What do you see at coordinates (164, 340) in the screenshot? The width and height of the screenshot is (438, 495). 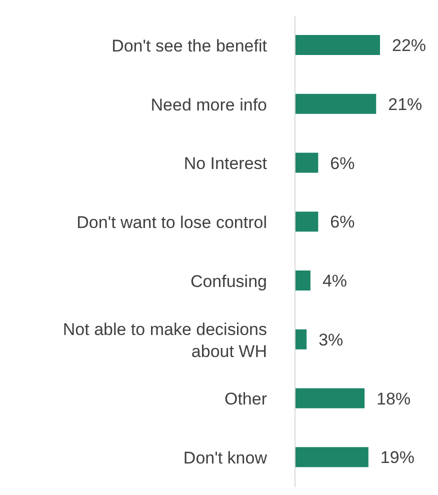 I see `y-tick-label: Not able to make decisions about WH` at bounding box center [164, 340].